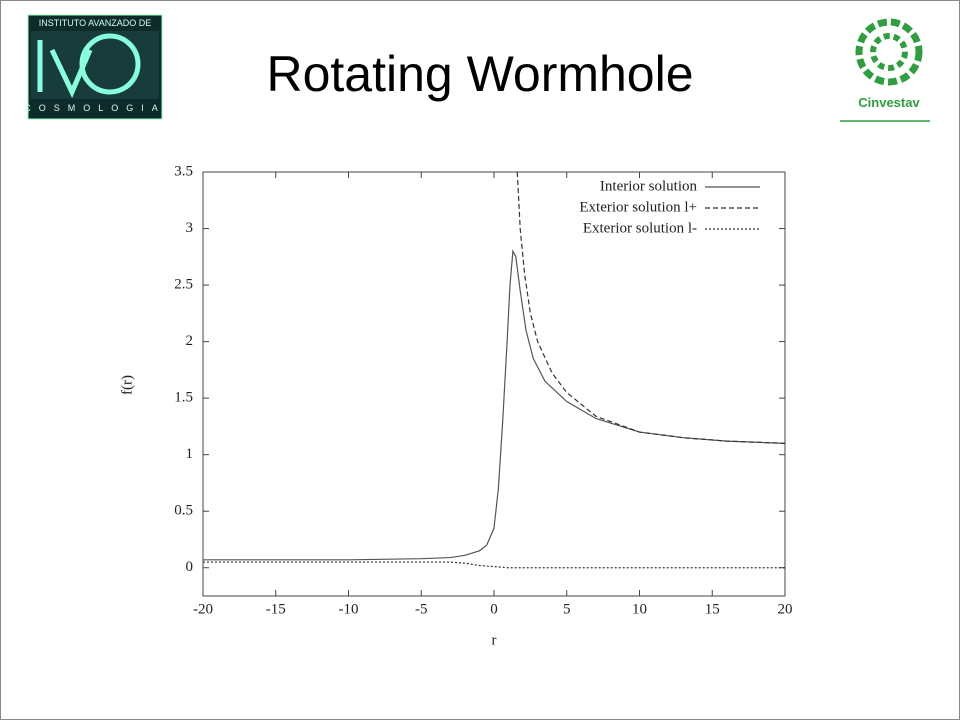 The width and height of the screenshot is (960, 720). I want to click on y-tick-label: 3, so click(190, 228).